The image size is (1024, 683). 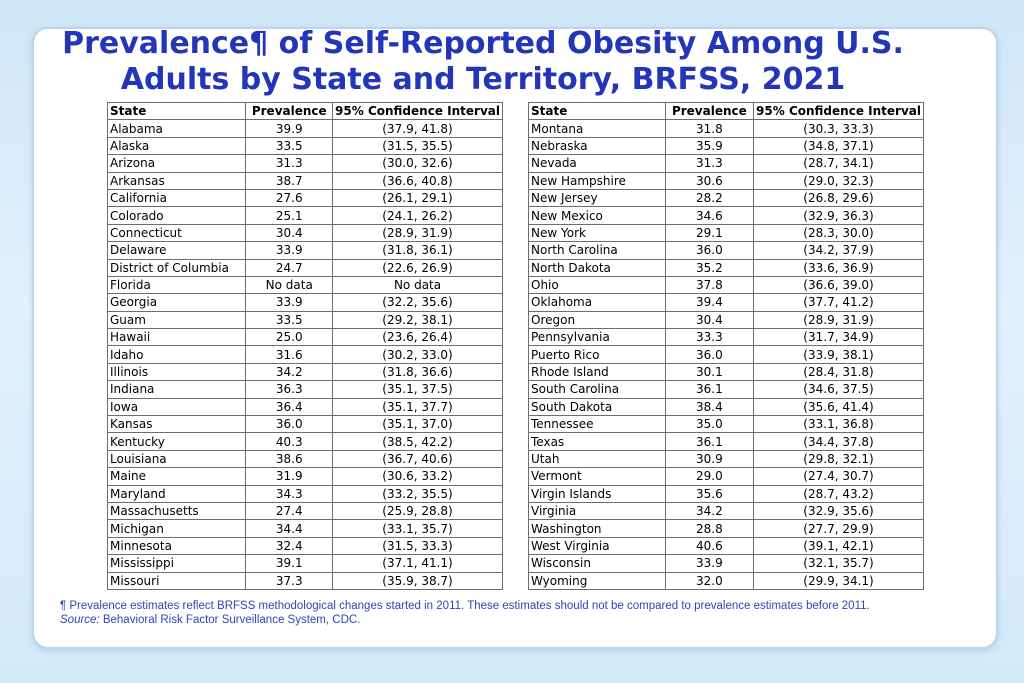 What do you see at coordinates (176, 233) in the screenshot?
I see `cell-state: Connecticut` at bounding box center [176, 233].